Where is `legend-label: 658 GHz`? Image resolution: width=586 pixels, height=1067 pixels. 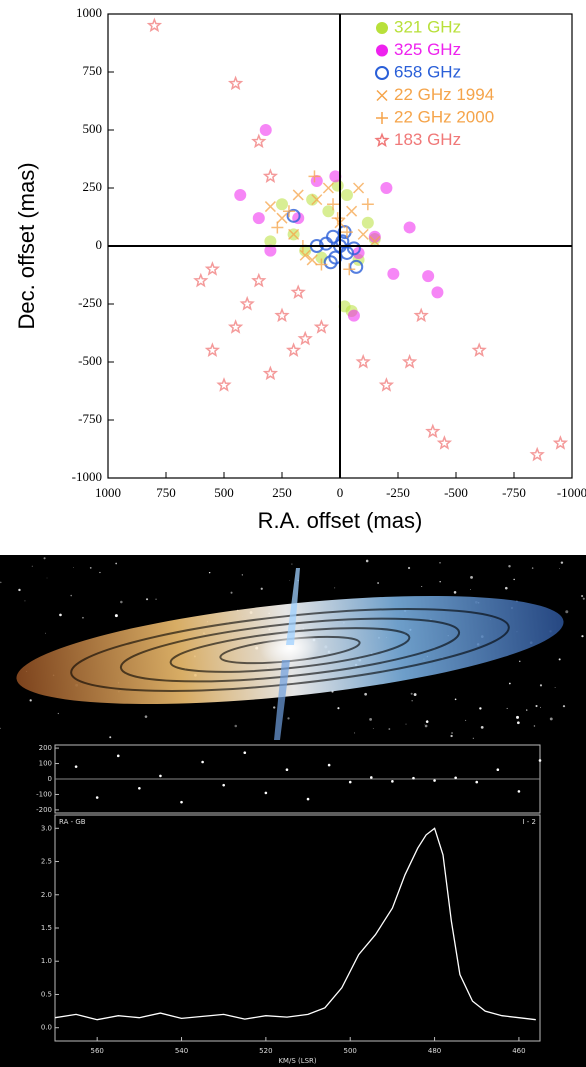 legend-label: 658 GHz is located at coordinates (427, 71).